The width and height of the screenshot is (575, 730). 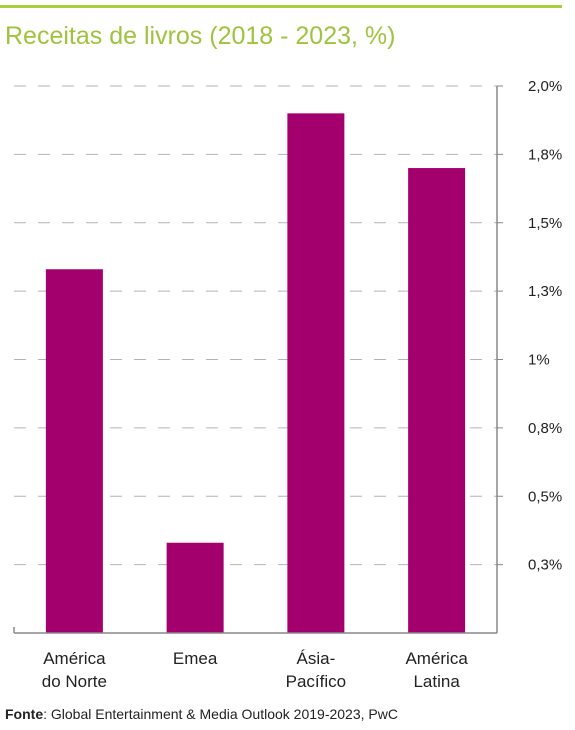 I want to click on y-tick-label: 1,5%, so click(x=545, y=223).